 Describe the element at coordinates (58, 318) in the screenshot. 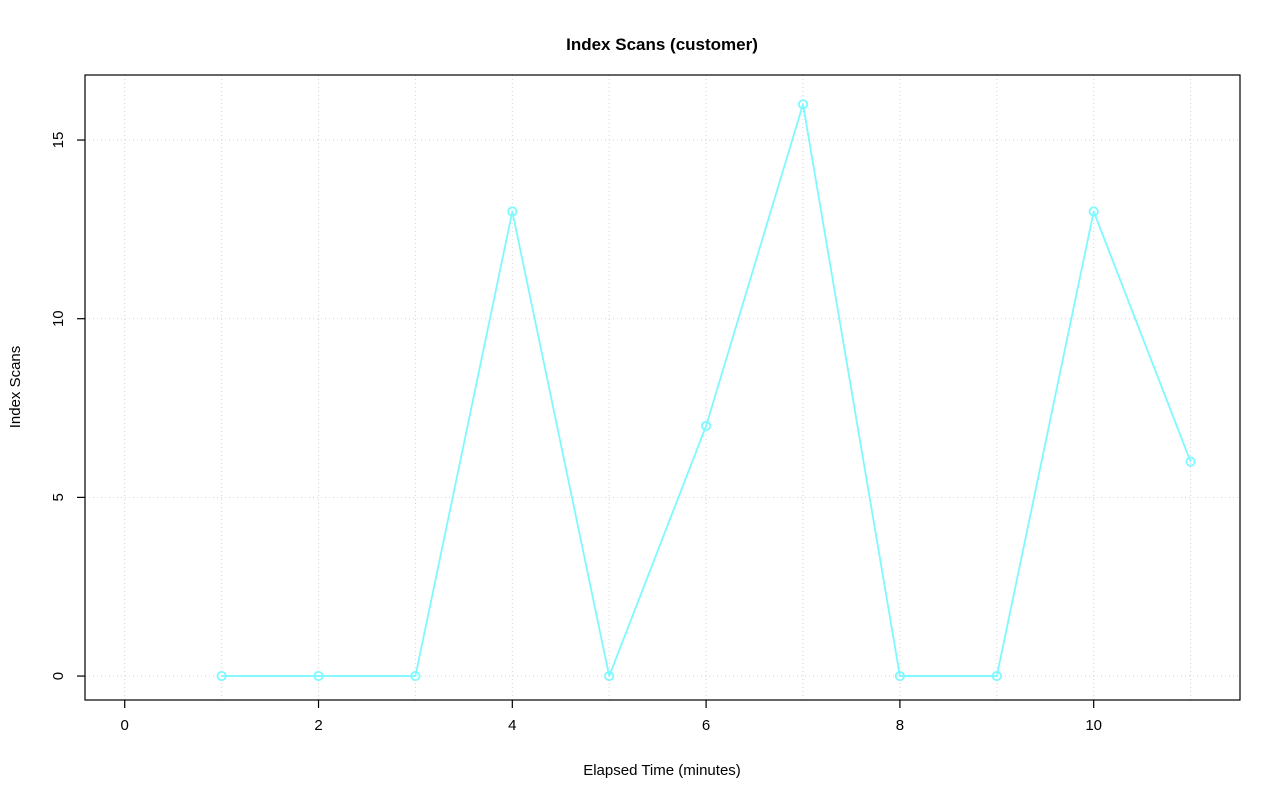

I see `y-tick-label: 10` at that location.